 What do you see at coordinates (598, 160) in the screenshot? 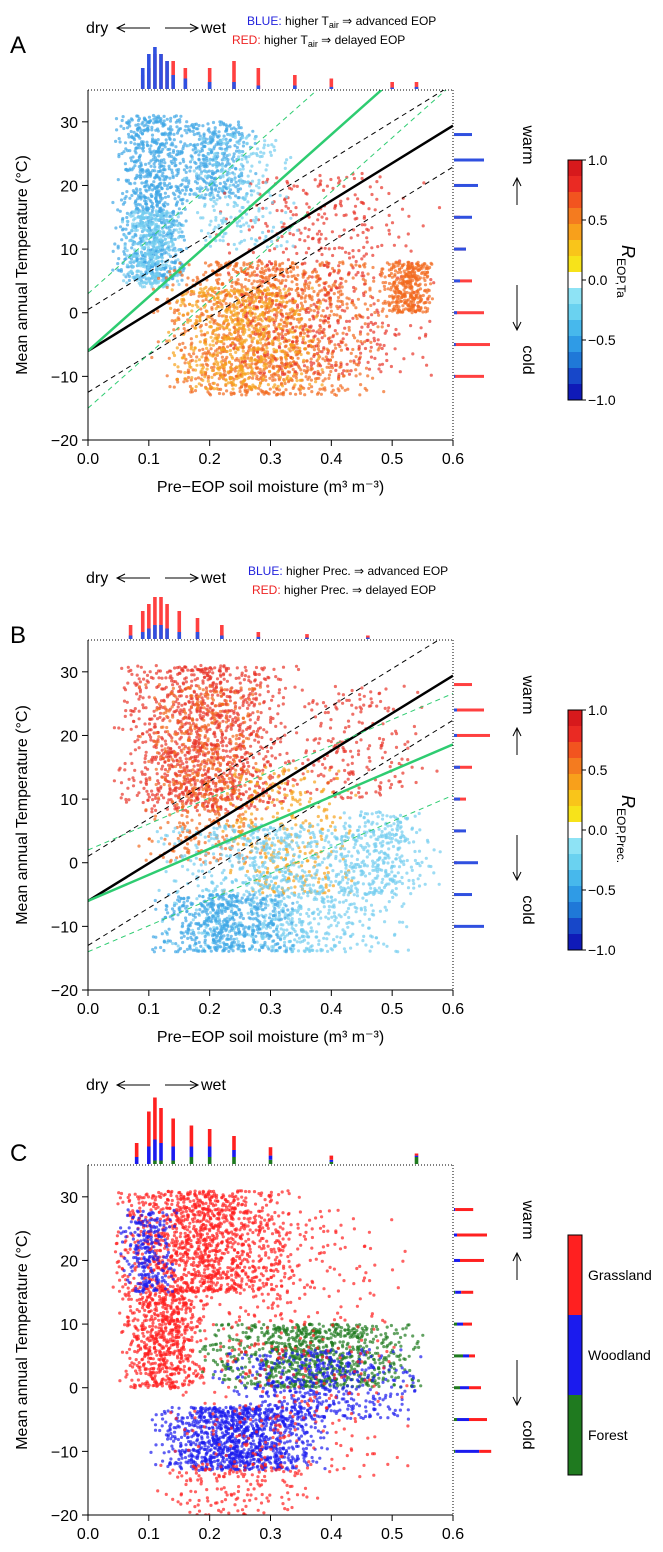
I see `colorbar-tick-label: 1.0` at bounding box center [598, 160].